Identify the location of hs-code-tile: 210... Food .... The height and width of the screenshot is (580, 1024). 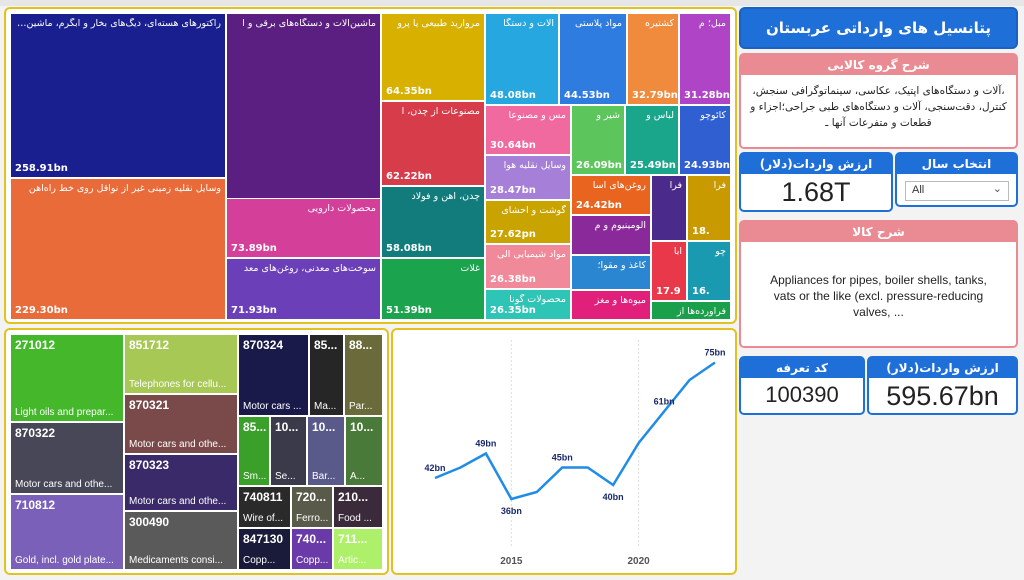
(358, 507).